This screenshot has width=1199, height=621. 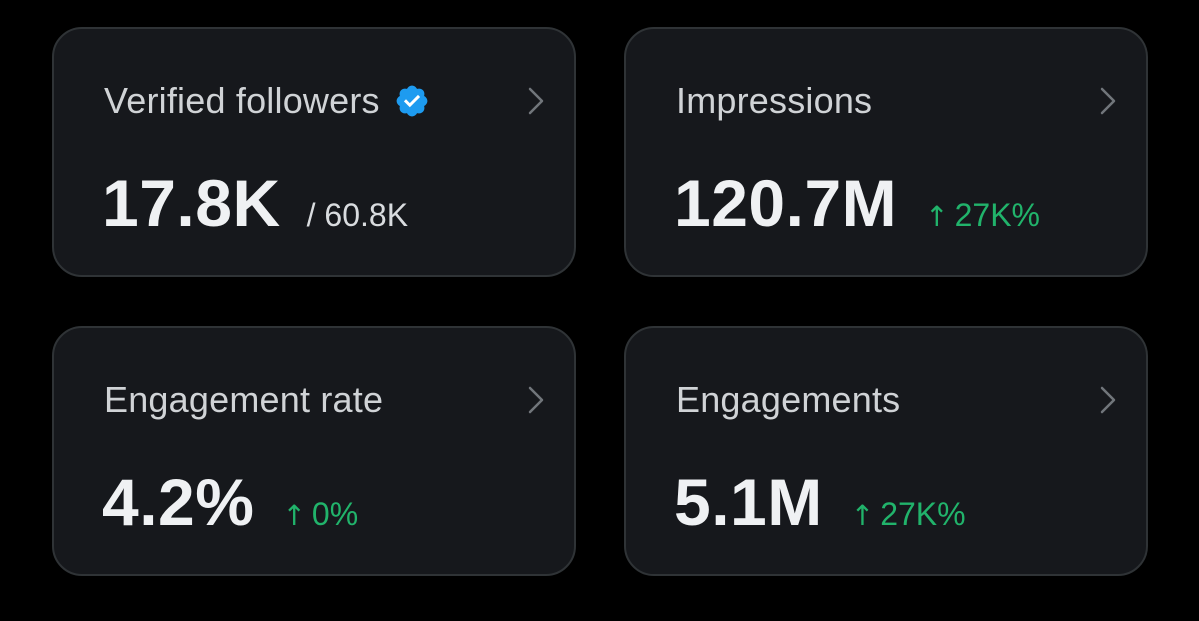 What do you see at coordinates (178, 502) in the screenshot?
I see `metric-value: 4.2%` at bounding box center [178, 502].